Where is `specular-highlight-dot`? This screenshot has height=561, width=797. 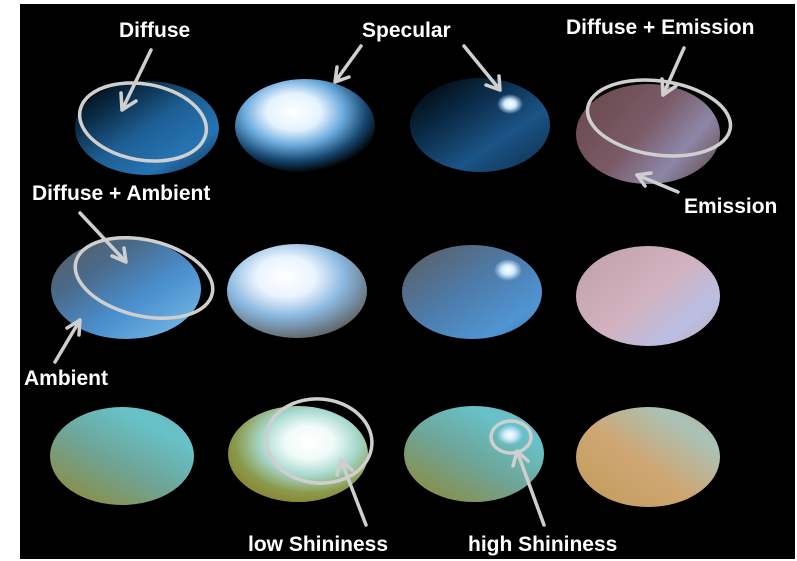
specular-highlight-dot is located at coordinates (510, 104).